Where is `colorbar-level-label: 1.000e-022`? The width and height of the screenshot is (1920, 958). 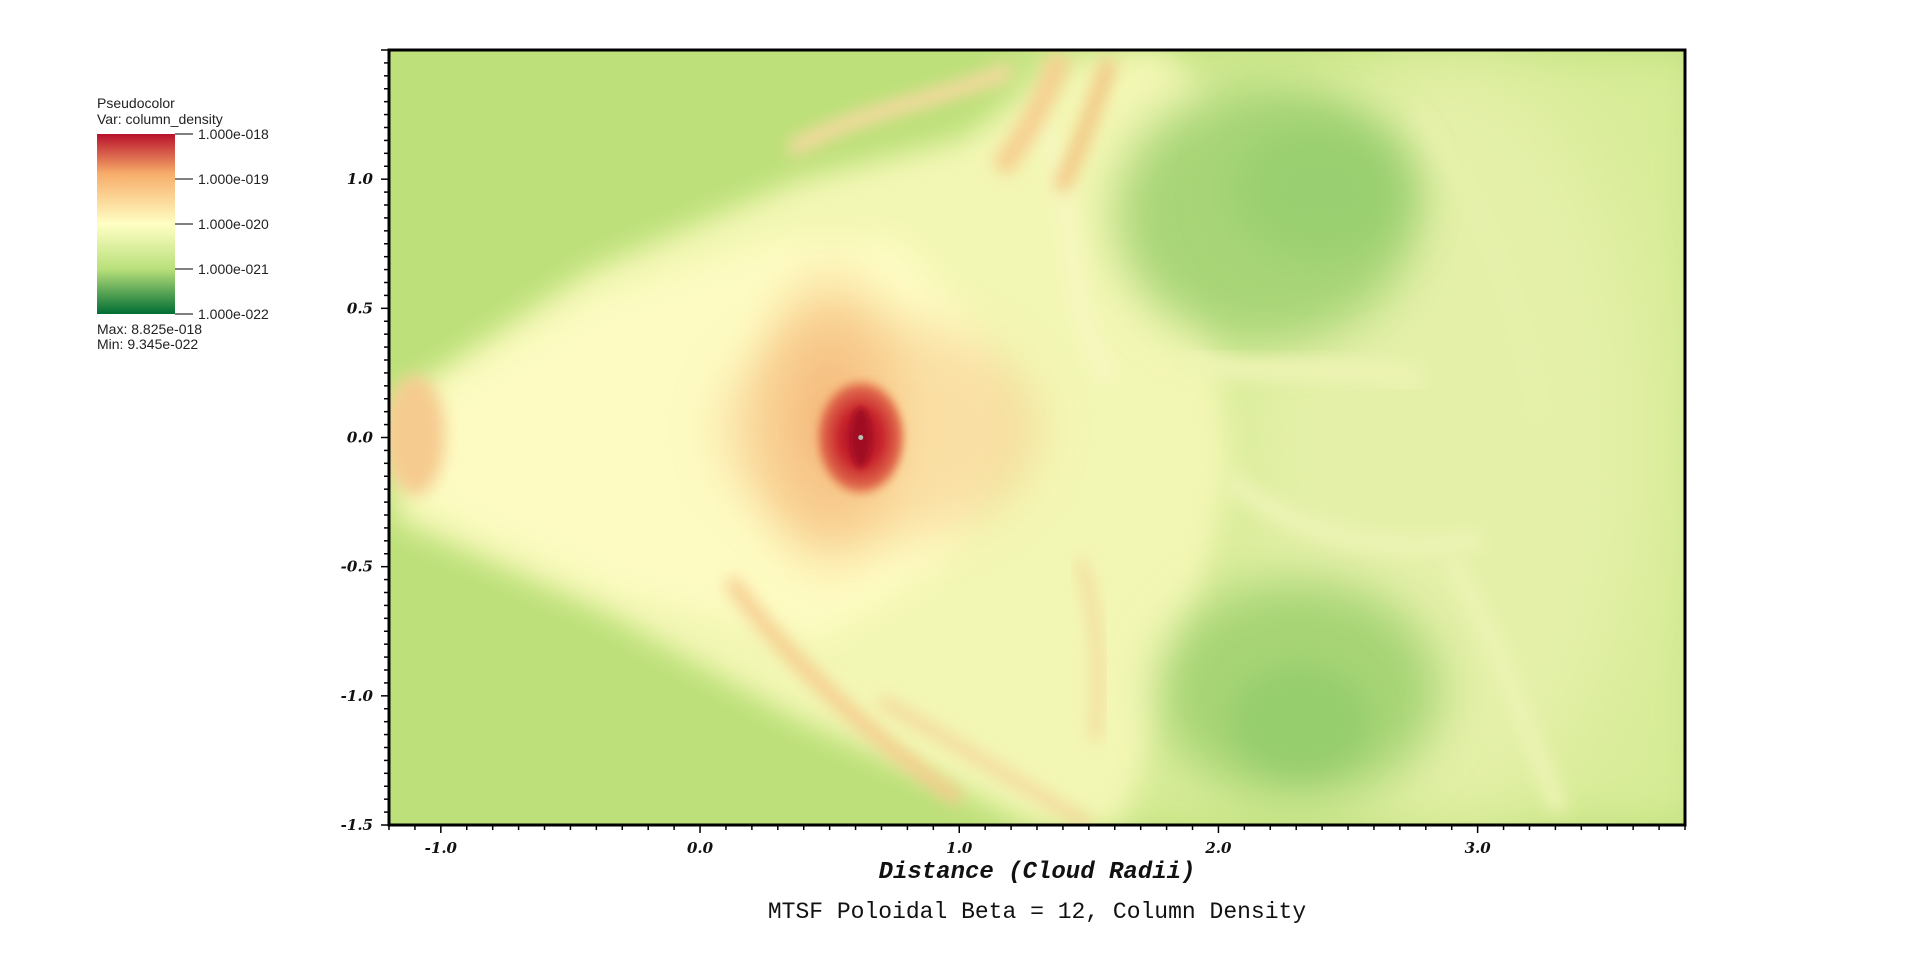
colorbar-level-label: 1.000e-022 is located at coordinates (233, 314).